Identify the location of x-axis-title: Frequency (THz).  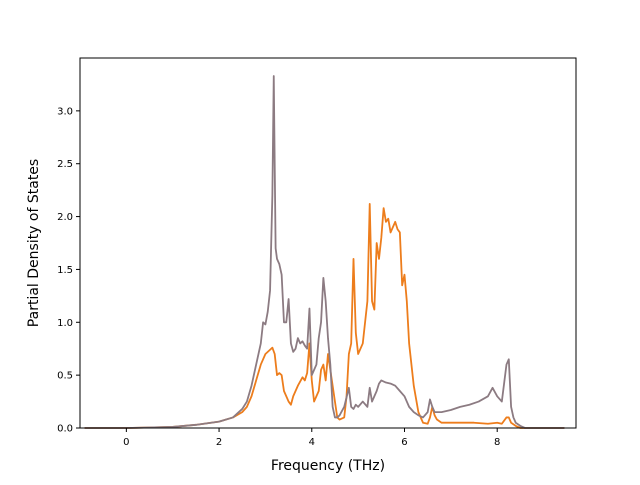
(328, 466).